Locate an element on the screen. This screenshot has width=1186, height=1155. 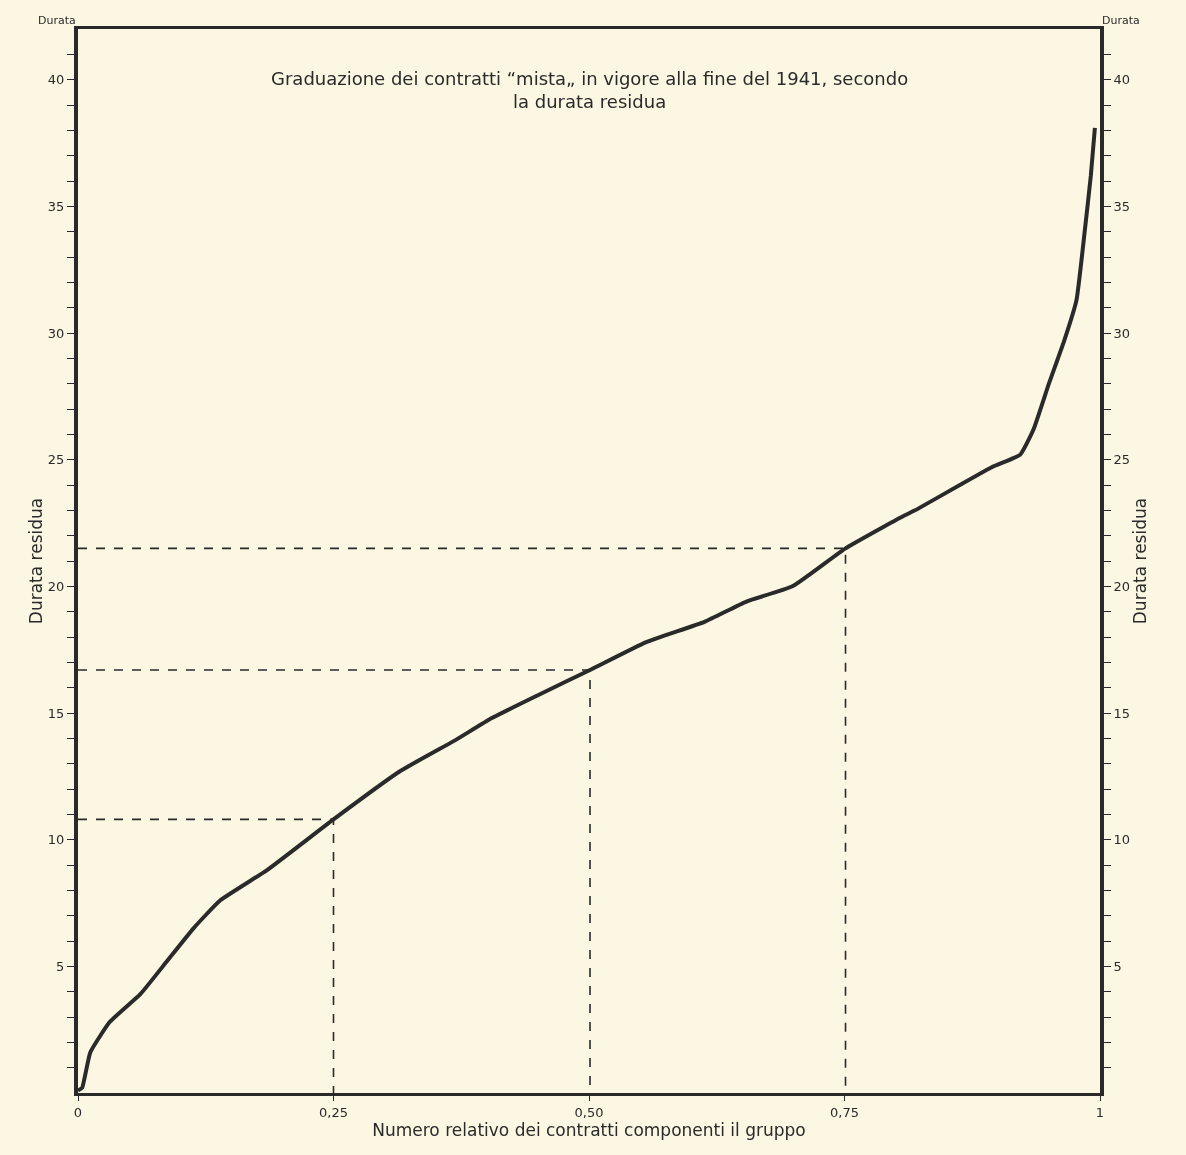
y2-tick-label: 20 is located at coordinates (1122, 586).